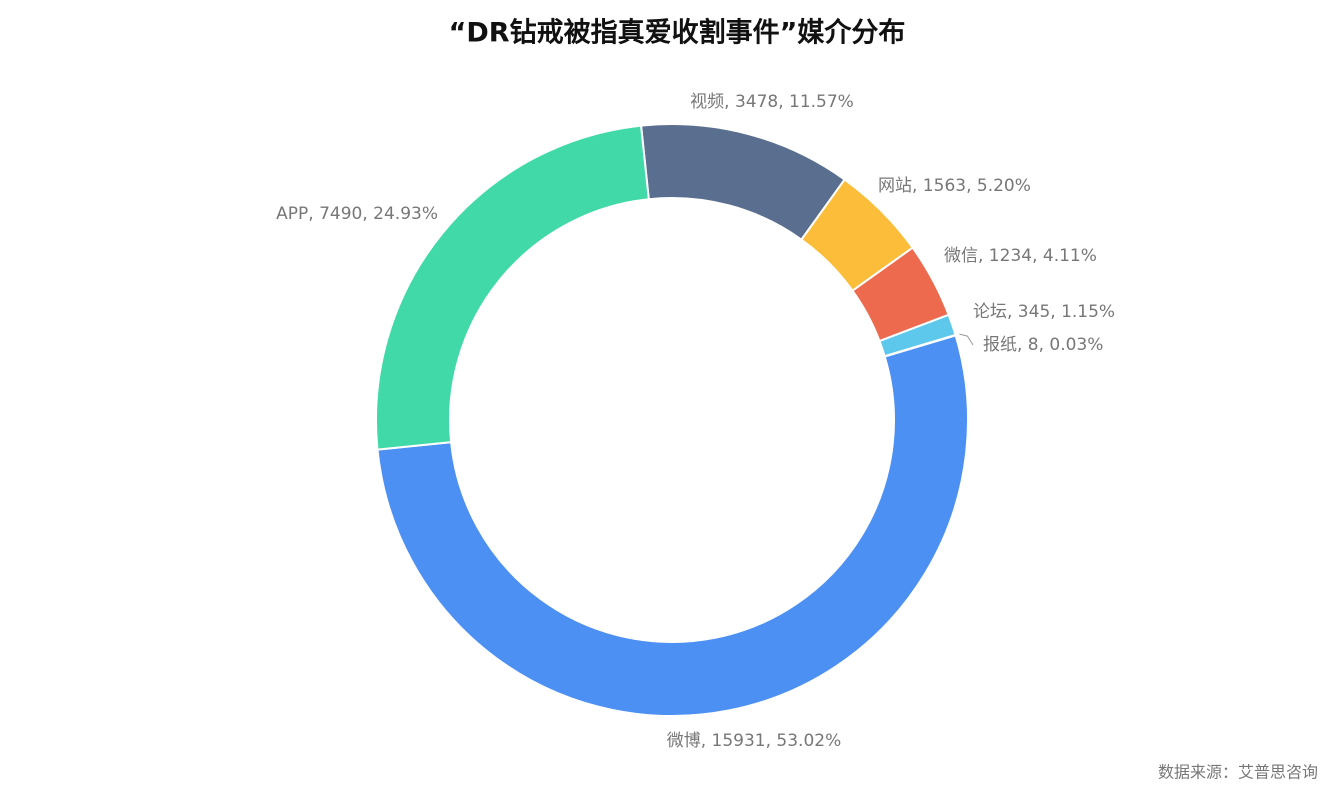 The image size is (1334, 792). Describe the element at coordinates (954, 186) in the screenshot. I see `slice-label: 网站, 1563, 5.20%` at that location.